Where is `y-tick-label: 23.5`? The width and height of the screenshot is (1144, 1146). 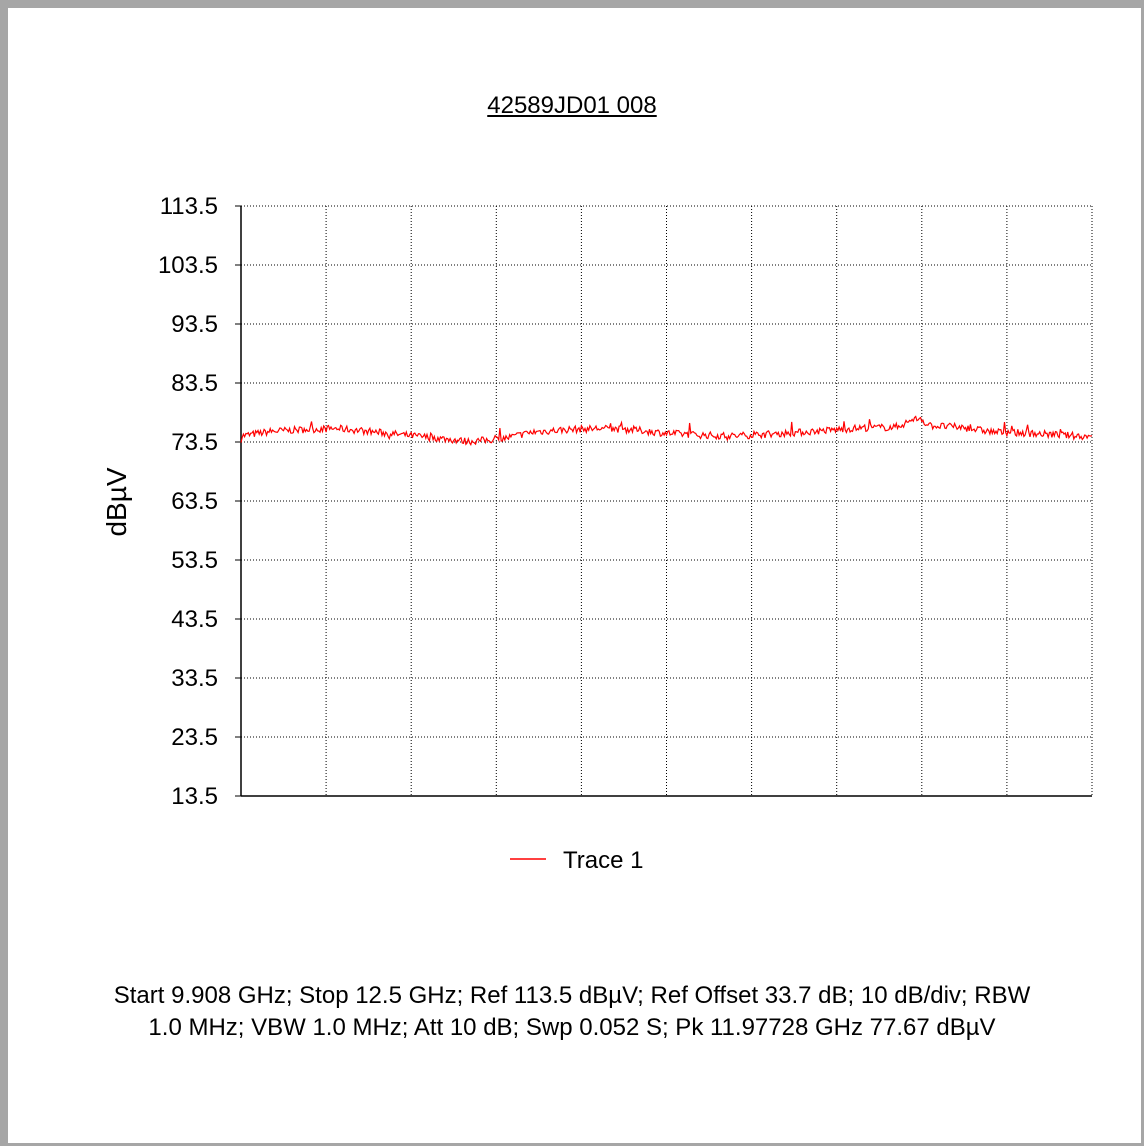 y-tick-label: 23.5 is located at coordinates (194, 737).